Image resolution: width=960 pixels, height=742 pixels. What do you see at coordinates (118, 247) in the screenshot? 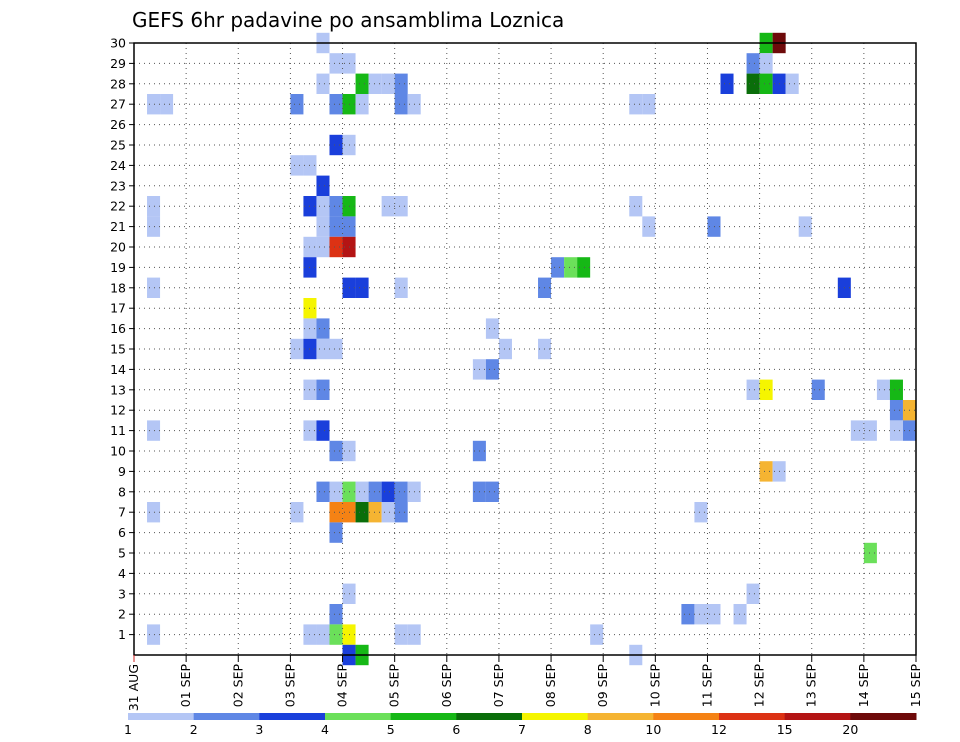
I see `y-tick-label: 20` at bounding box center [118, 247].